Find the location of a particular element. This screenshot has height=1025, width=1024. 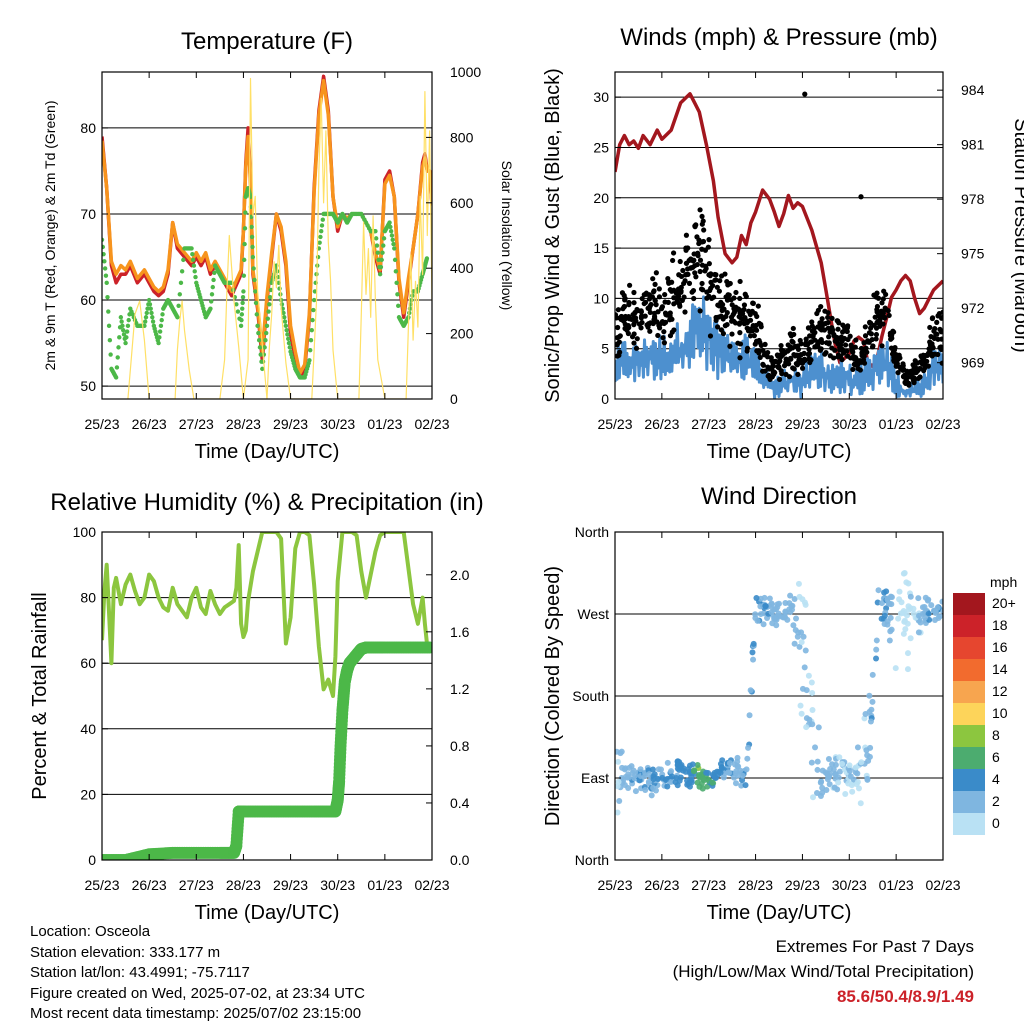

plot-area is located at coordinates (779, 245).